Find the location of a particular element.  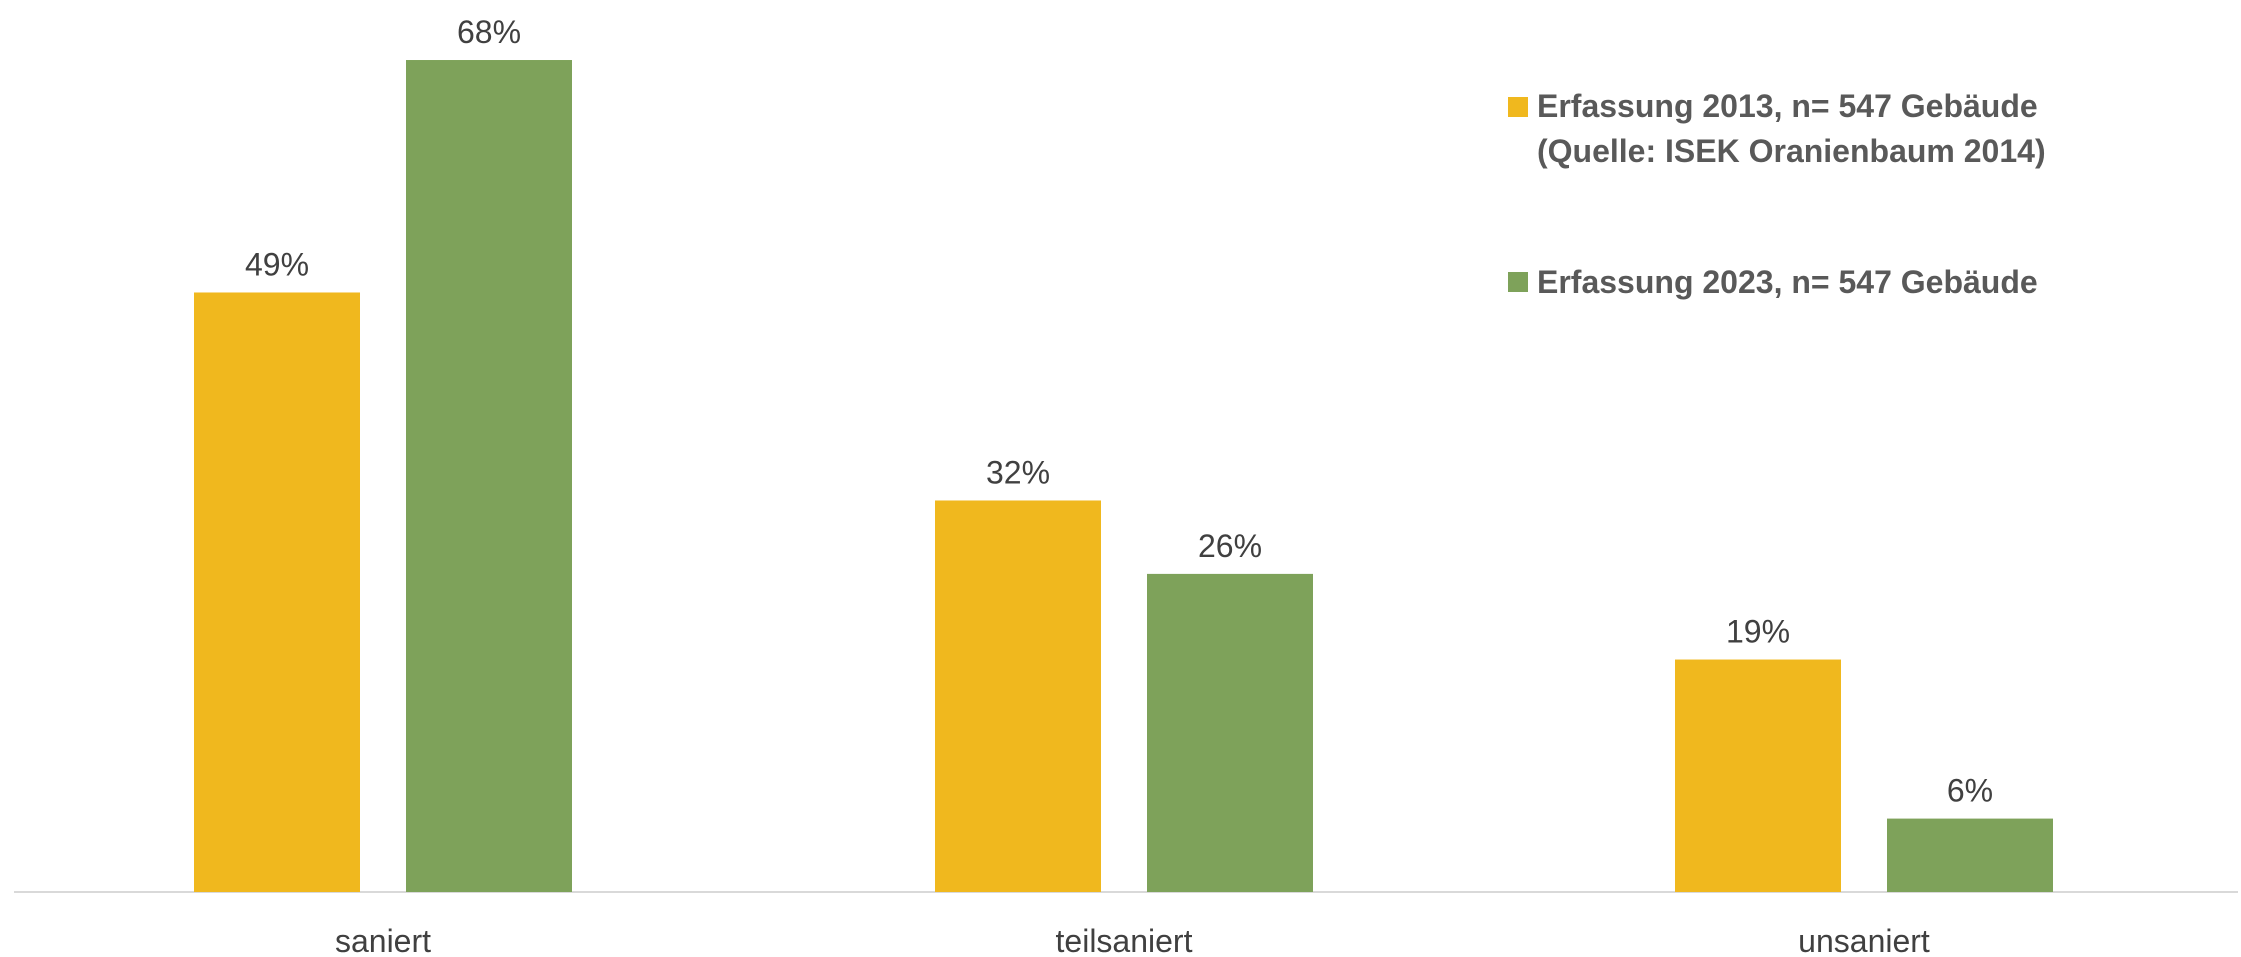

data-label-teilsaniert-2023: 26% is located at coordinates (1230, 546).